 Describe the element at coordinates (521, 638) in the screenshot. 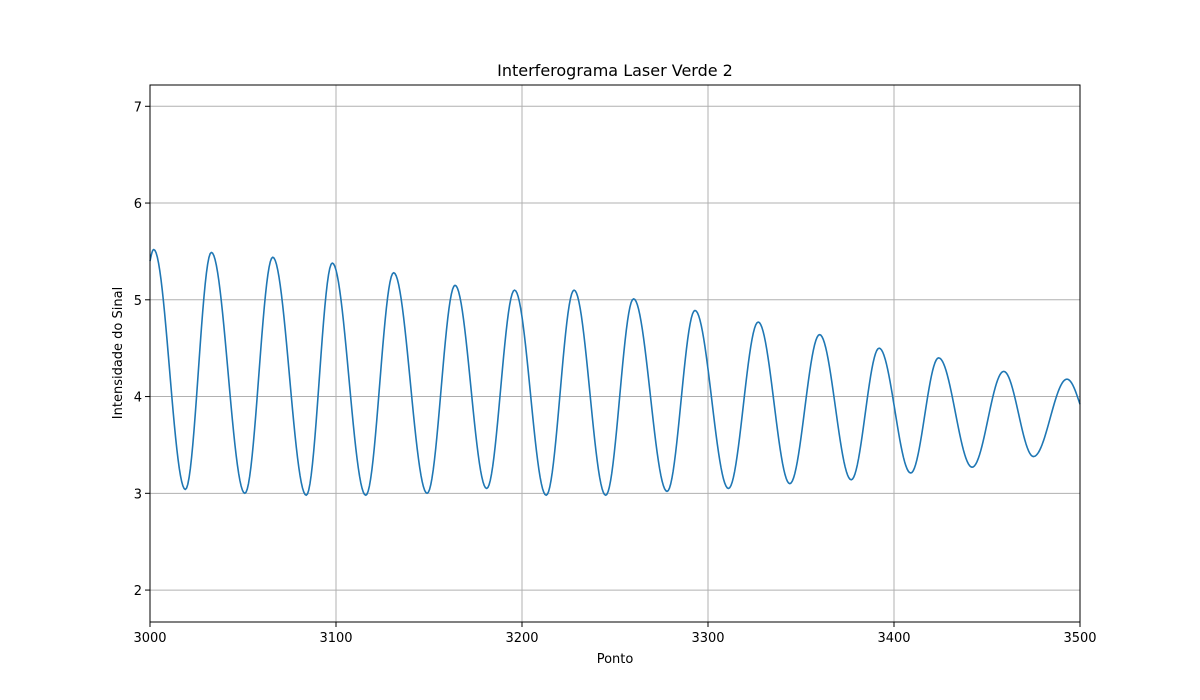

I see `x-tick-label: 3200` at that location.